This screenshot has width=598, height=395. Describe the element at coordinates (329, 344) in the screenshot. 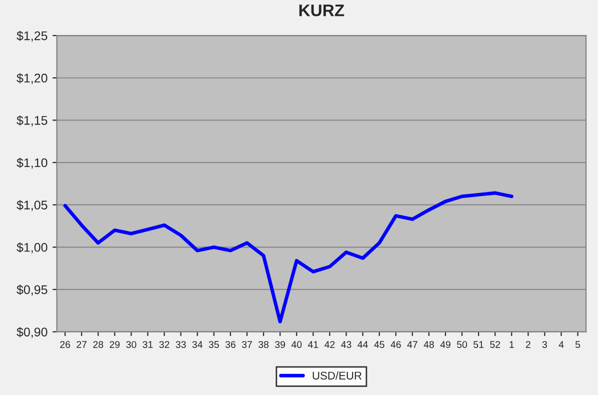

I see `x-tick-label: 42` at that location.